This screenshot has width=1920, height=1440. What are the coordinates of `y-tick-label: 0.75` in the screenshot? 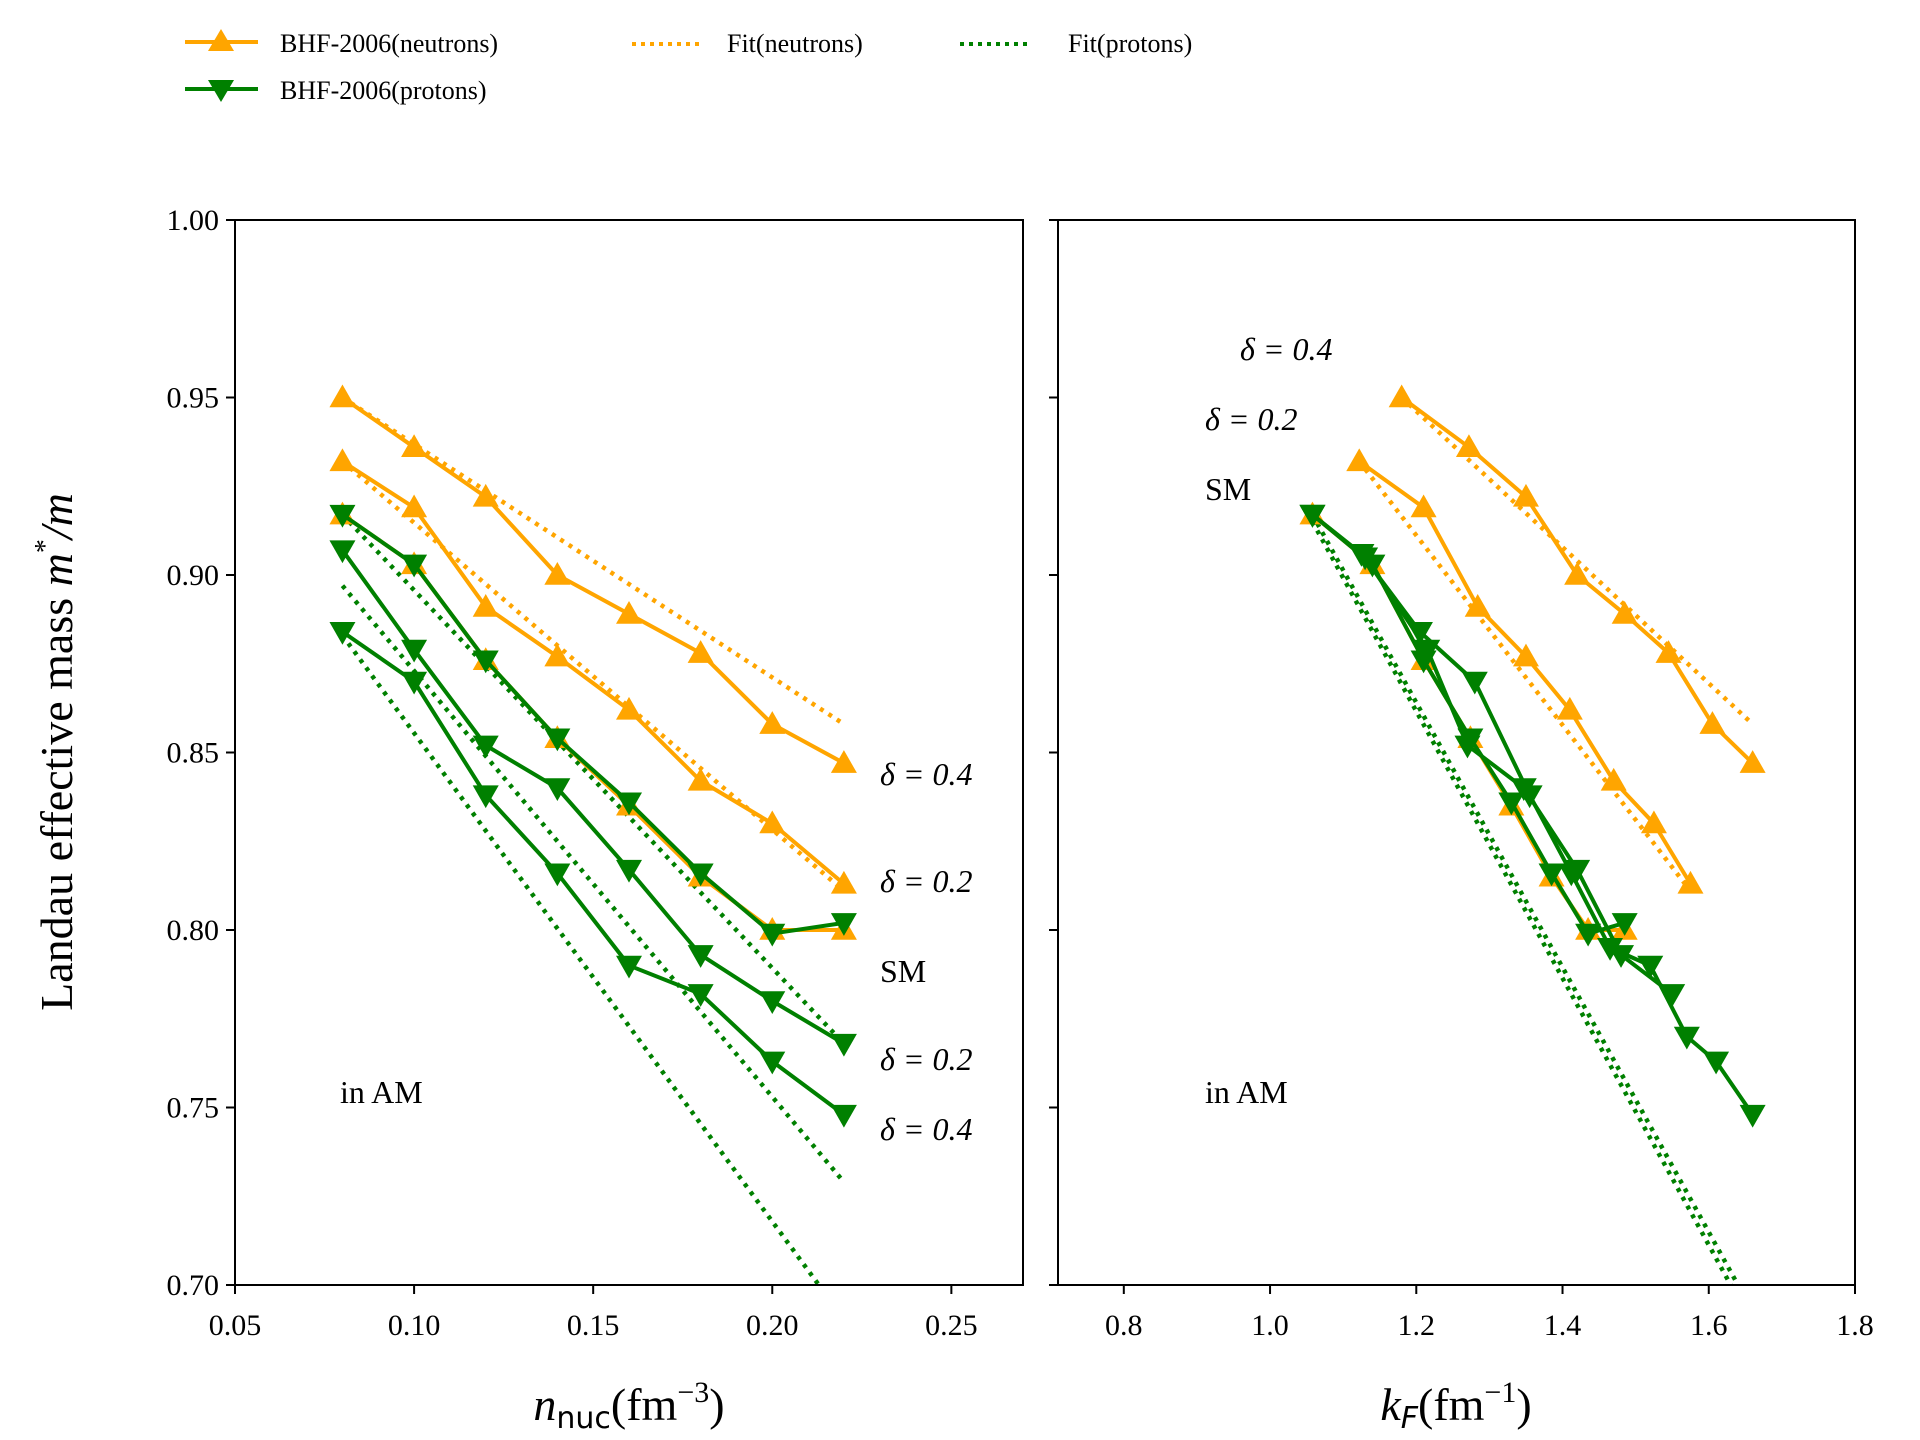 It's located at (193, 1108).